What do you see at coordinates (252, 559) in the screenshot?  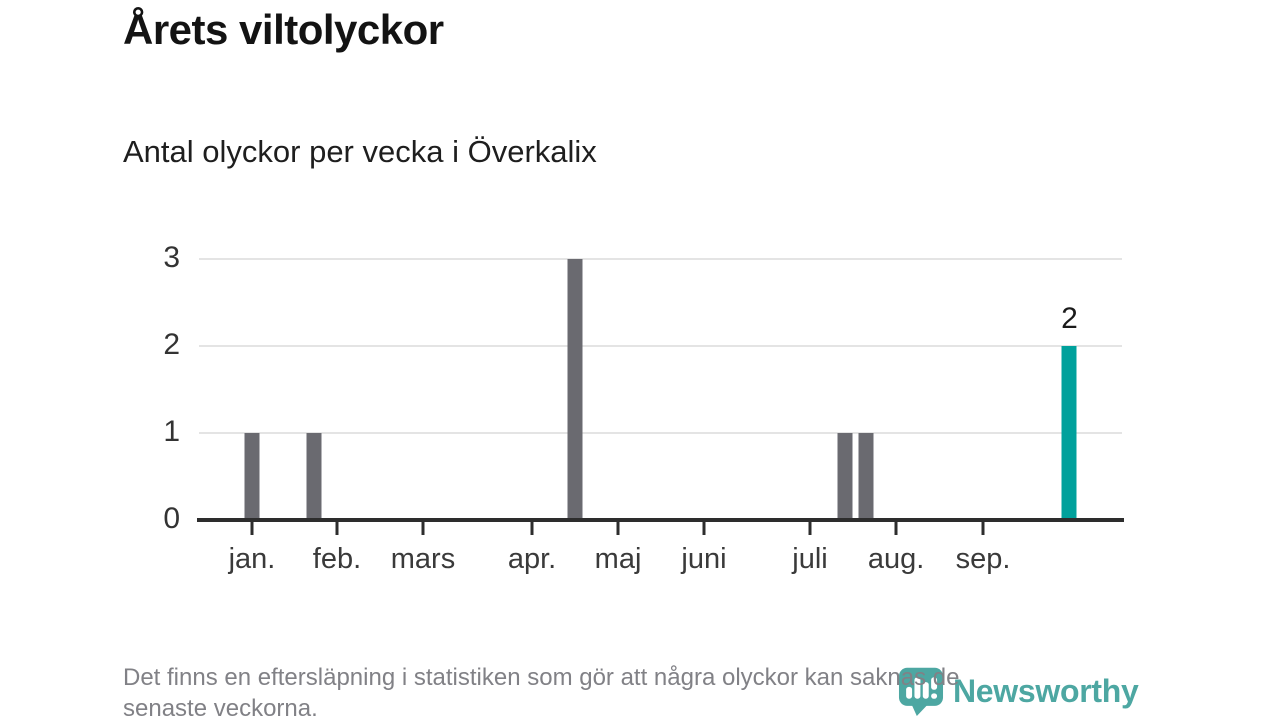 I see `x-axis-label-jan: jan.` at bounding box center [252, 559].